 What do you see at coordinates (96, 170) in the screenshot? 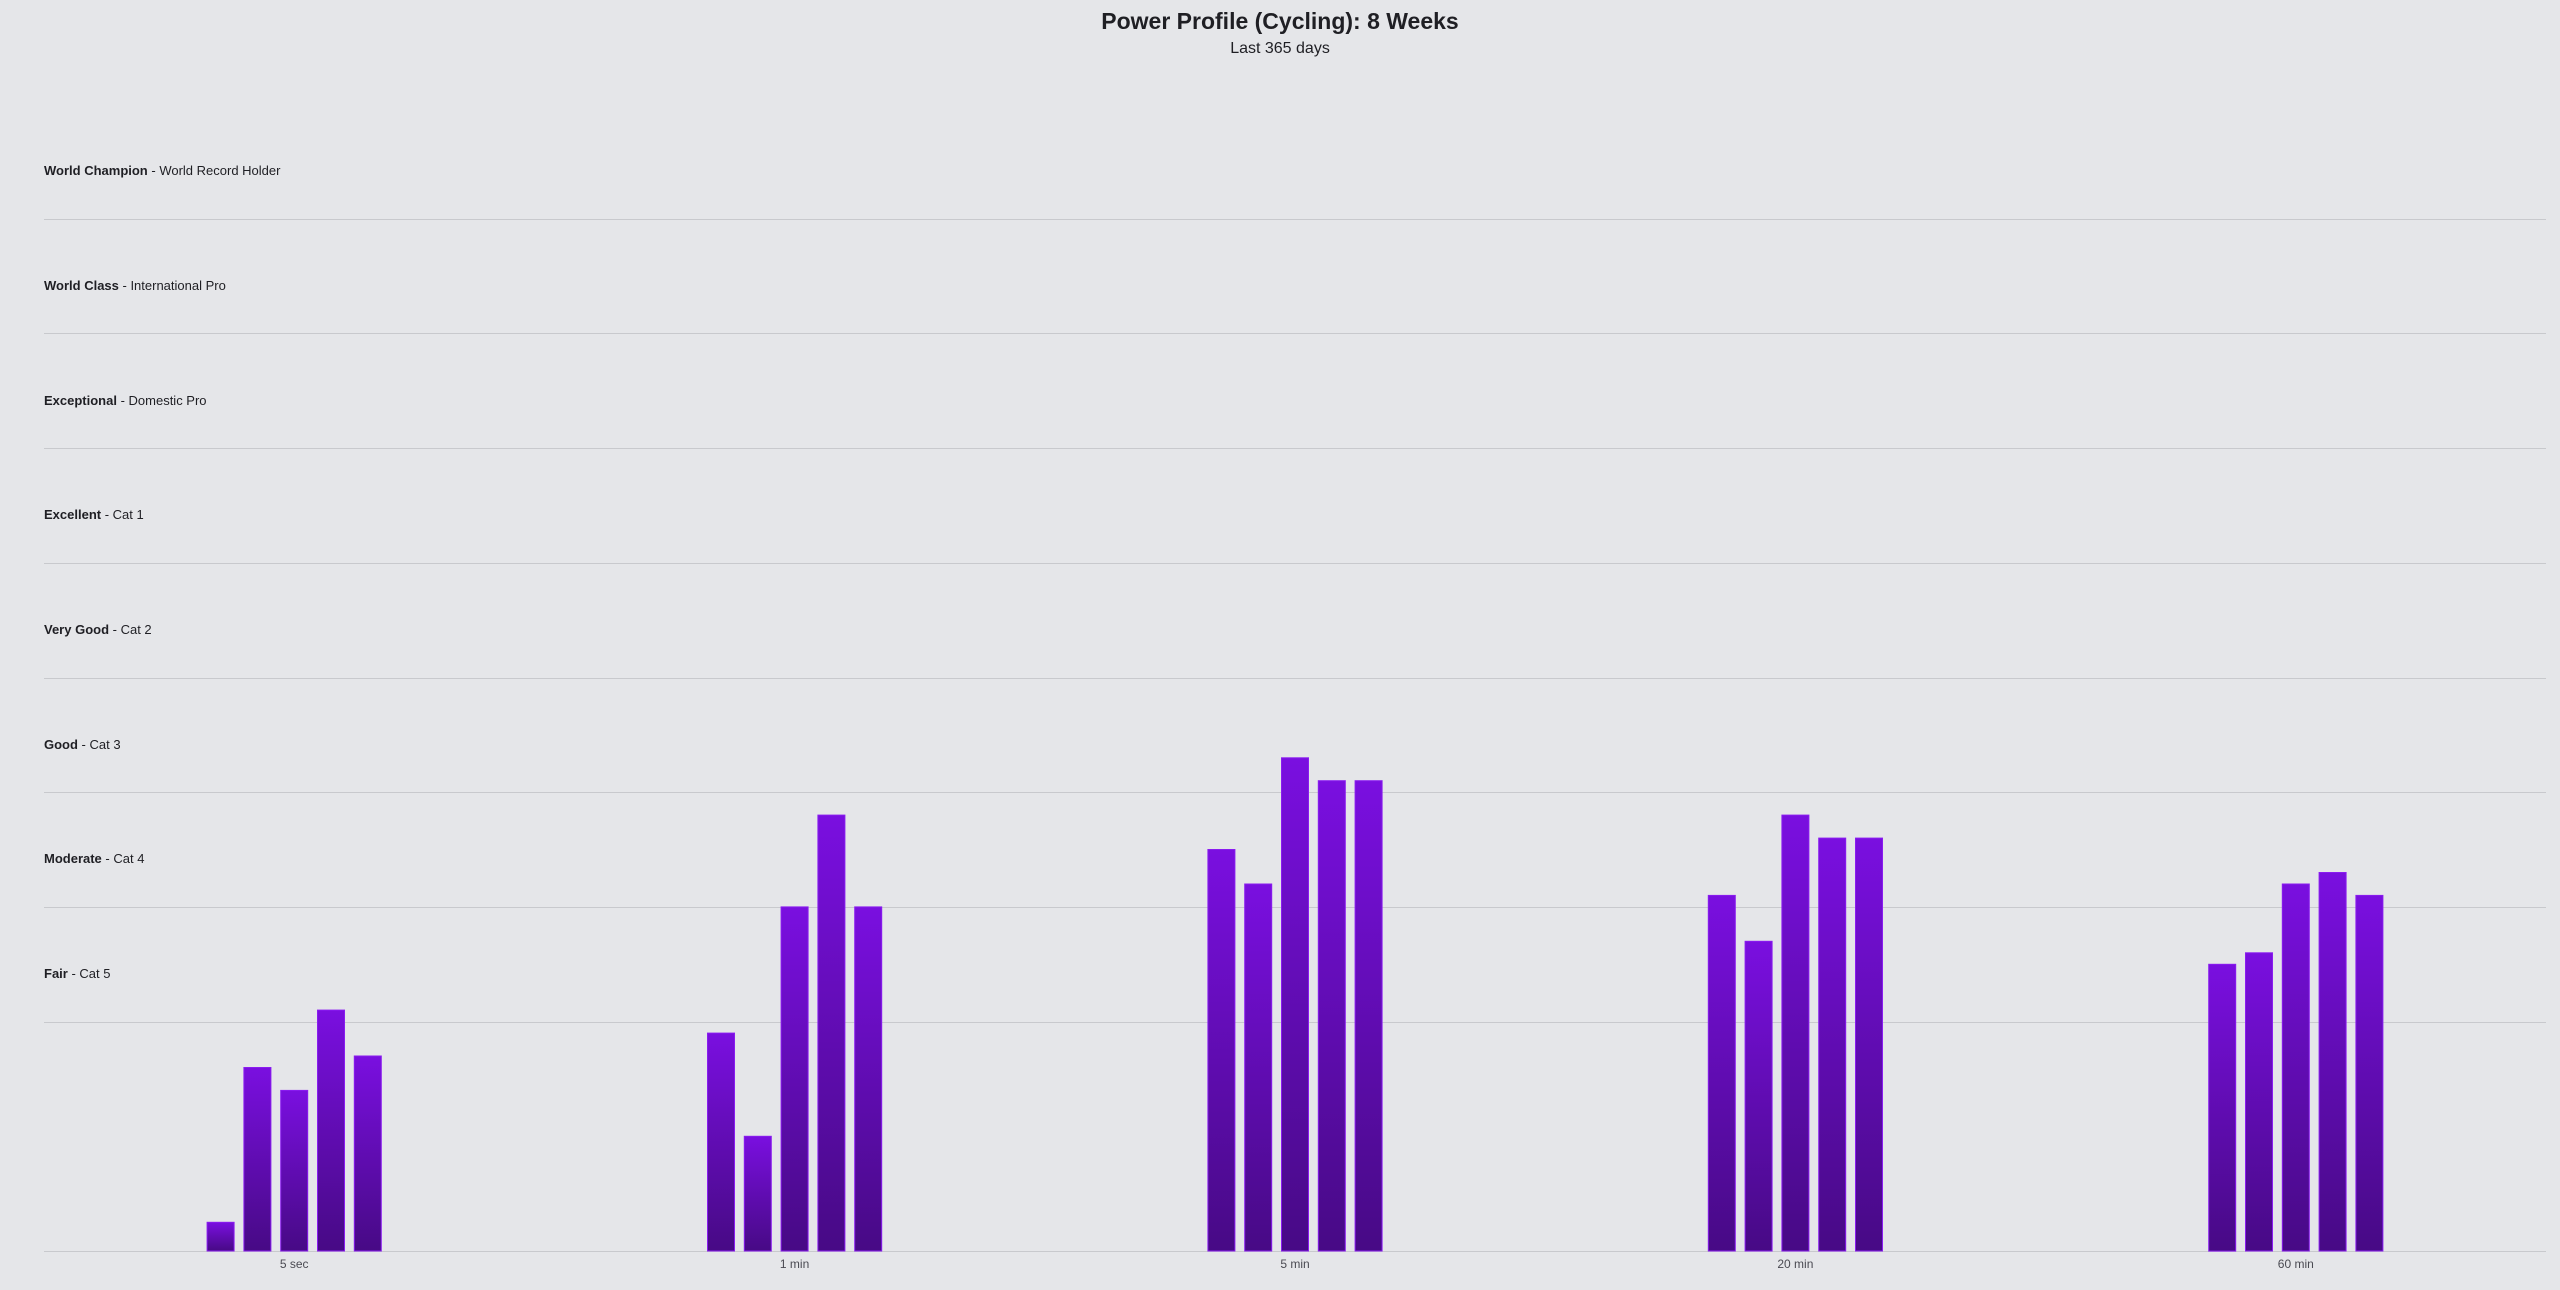
I see `level-name: World Champion` at bounding box center [96, 170].